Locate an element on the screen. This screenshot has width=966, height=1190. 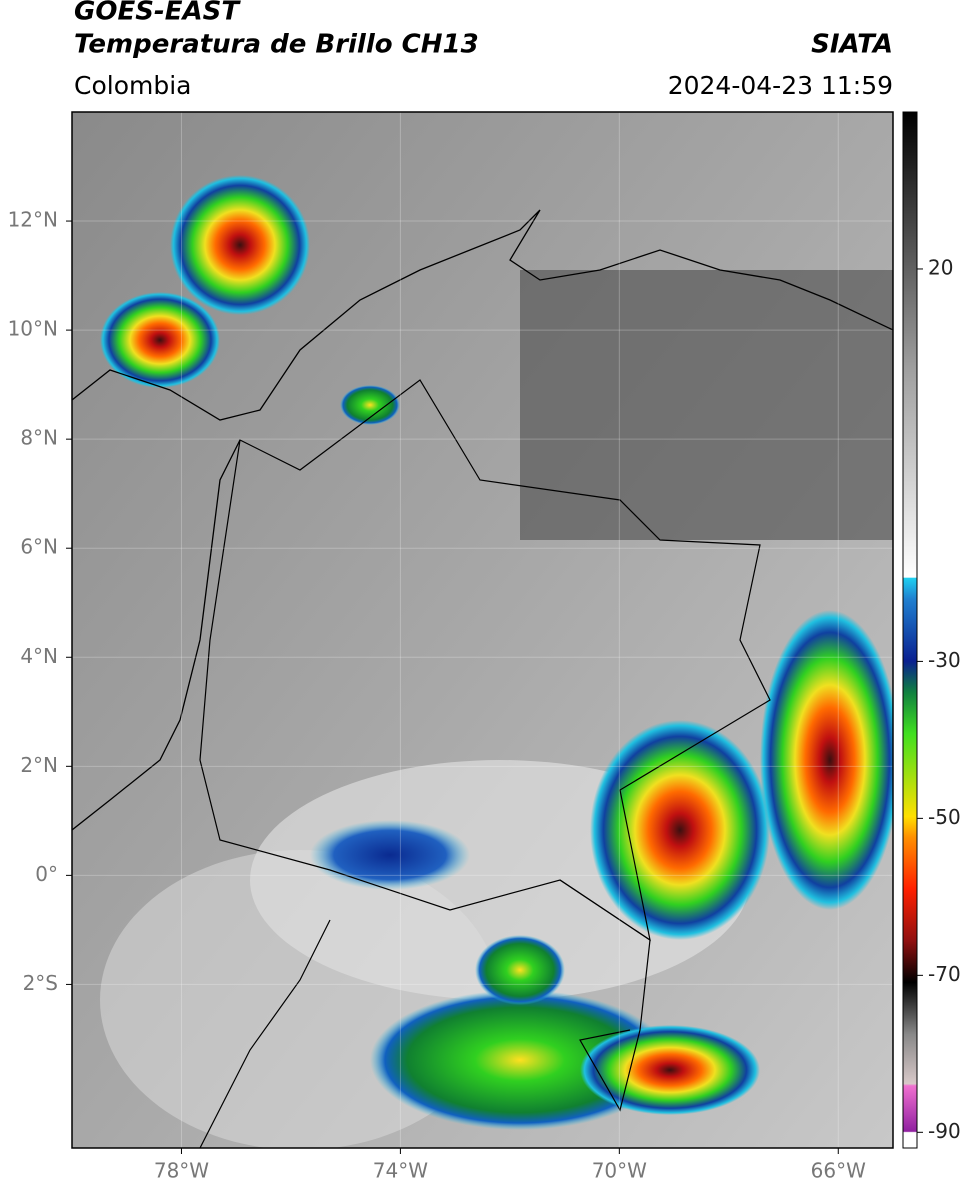
y-tick-label: 10°N is located at coordinates (33, 329).